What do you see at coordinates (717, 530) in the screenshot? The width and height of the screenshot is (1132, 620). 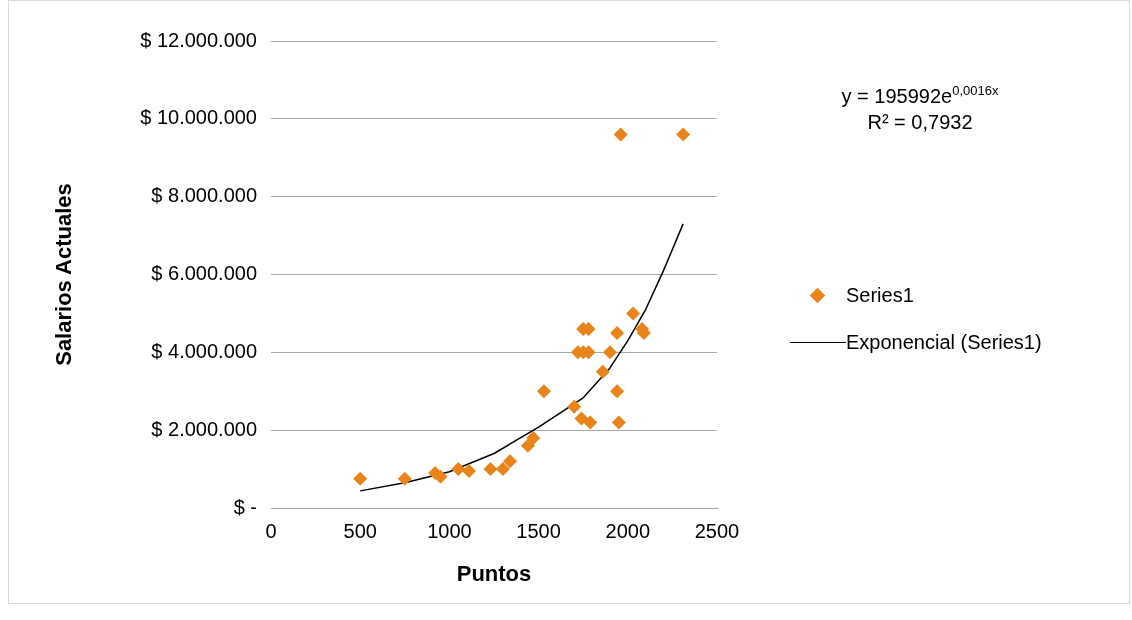 I see `x-tick-label: 2500` at bounding box center [717, 530].